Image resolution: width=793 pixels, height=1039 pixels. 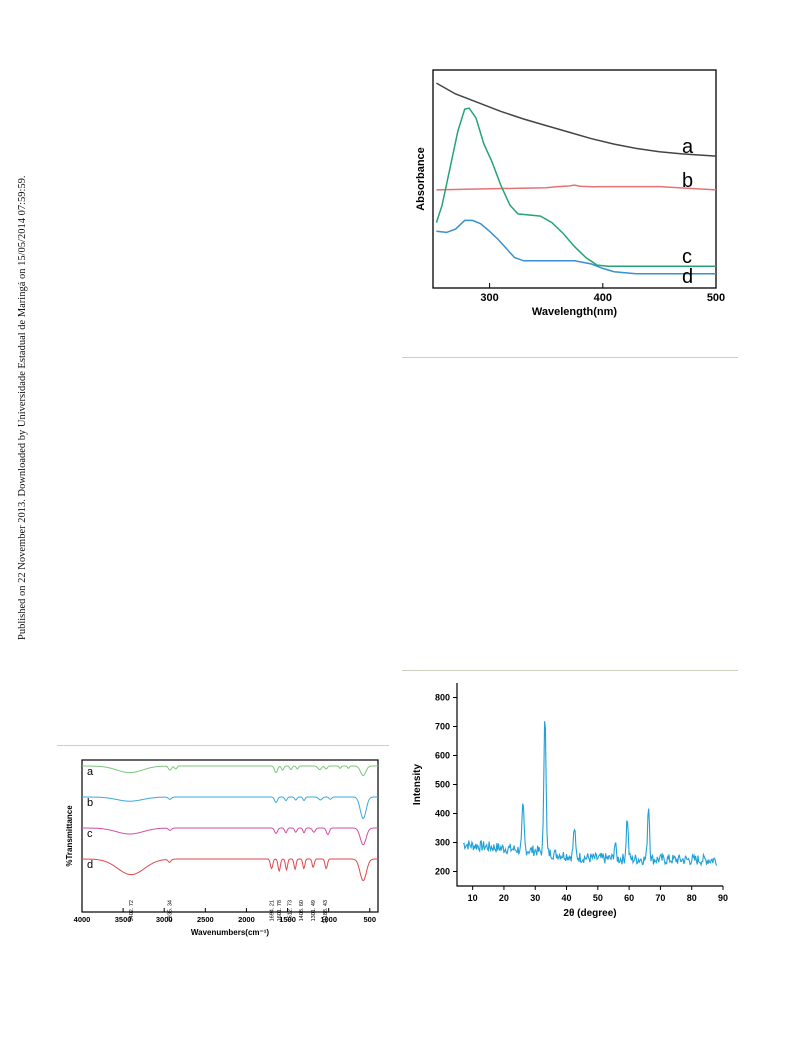 What do you see at coordinates (590, 794) in the screenshot?
I see `xrd-trace` at bounding box center [590, 794].